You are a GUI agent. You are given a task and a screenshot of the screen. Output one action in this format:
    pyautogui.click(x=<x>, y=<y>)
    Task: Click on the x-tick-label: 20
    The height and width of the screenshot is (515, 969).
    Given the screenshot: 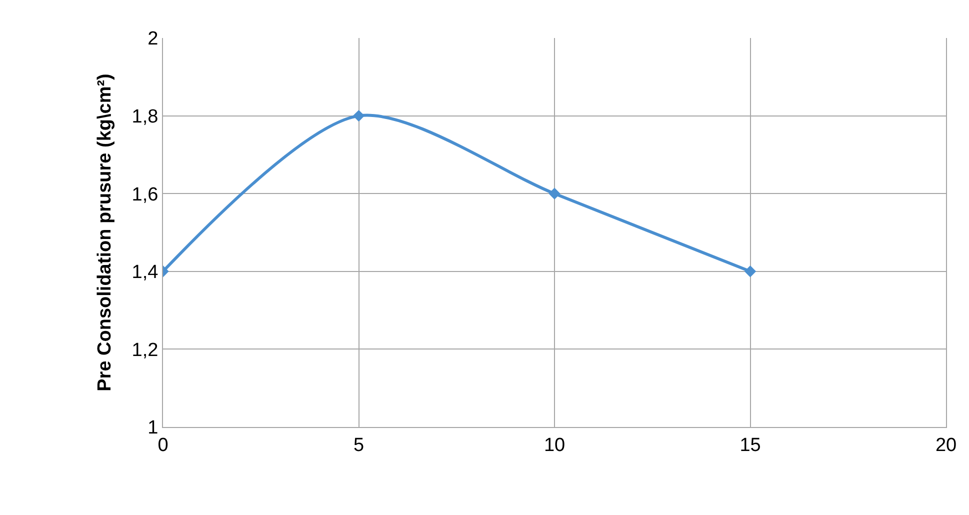 What is the action you would take?
    pyautogui.click(x=946, y=445)
    